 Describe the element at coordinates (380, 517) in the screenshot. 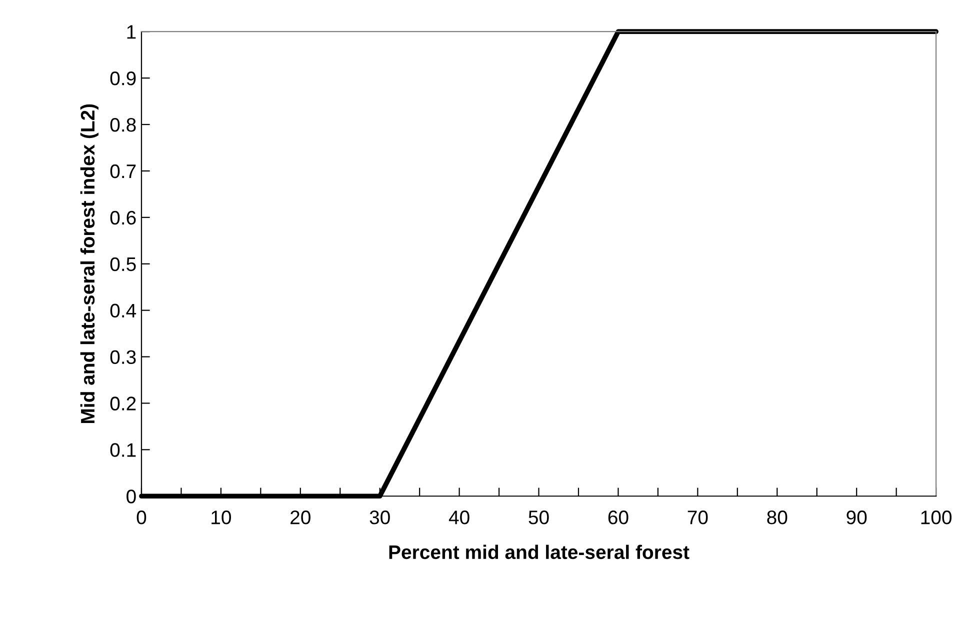

I see `x-tick-label: 30` at that location.